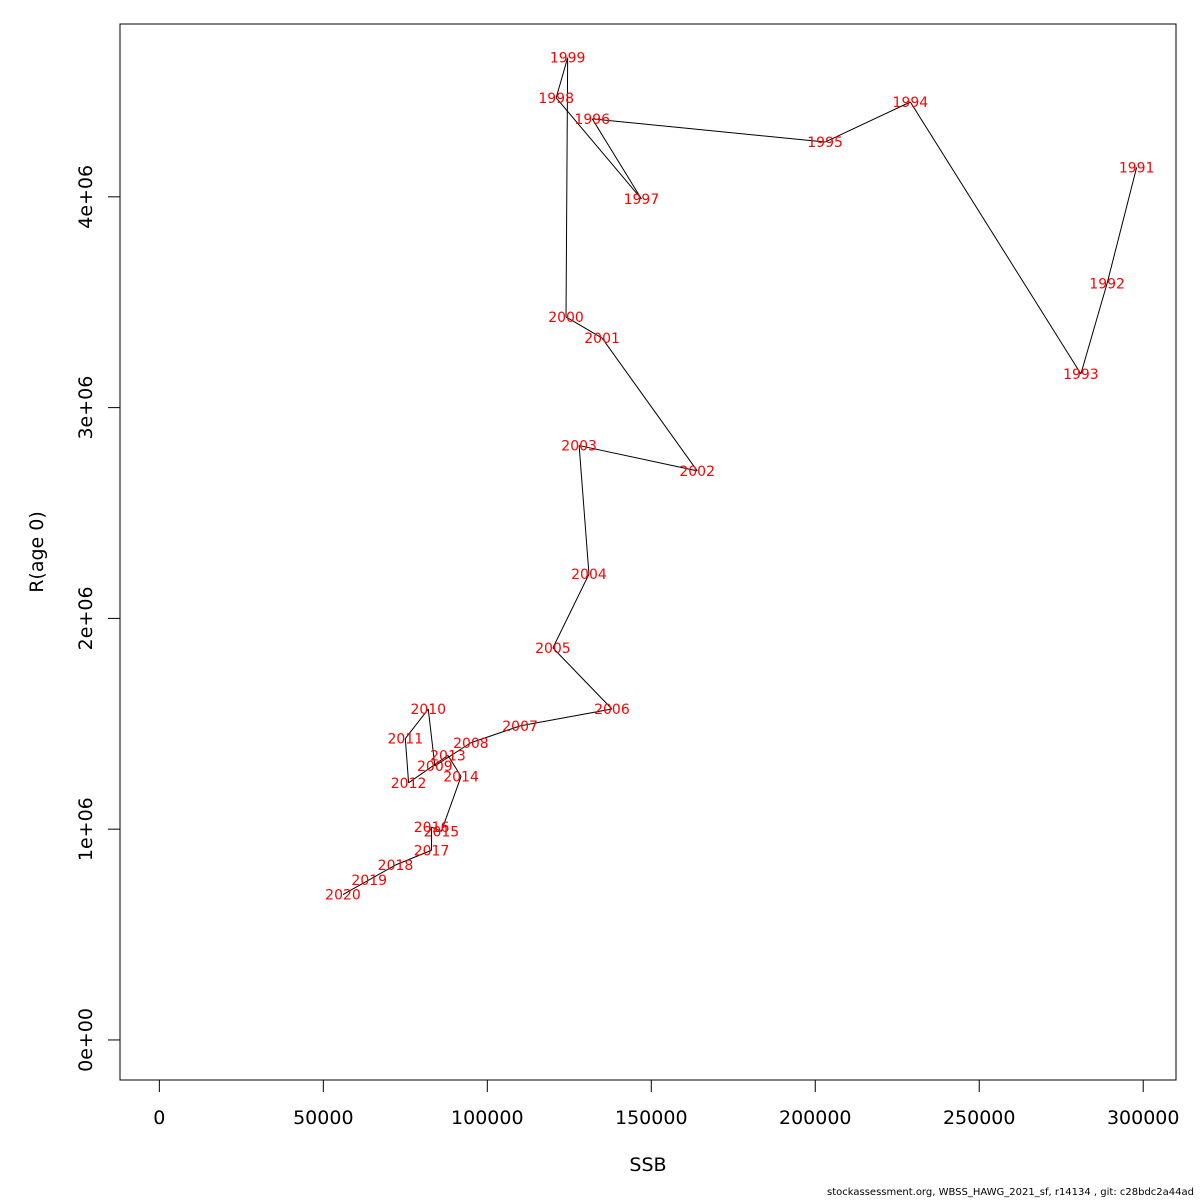 The image size is (1200, 1200). I want to click on x-tick-label: 150000, so click(651, 1118).